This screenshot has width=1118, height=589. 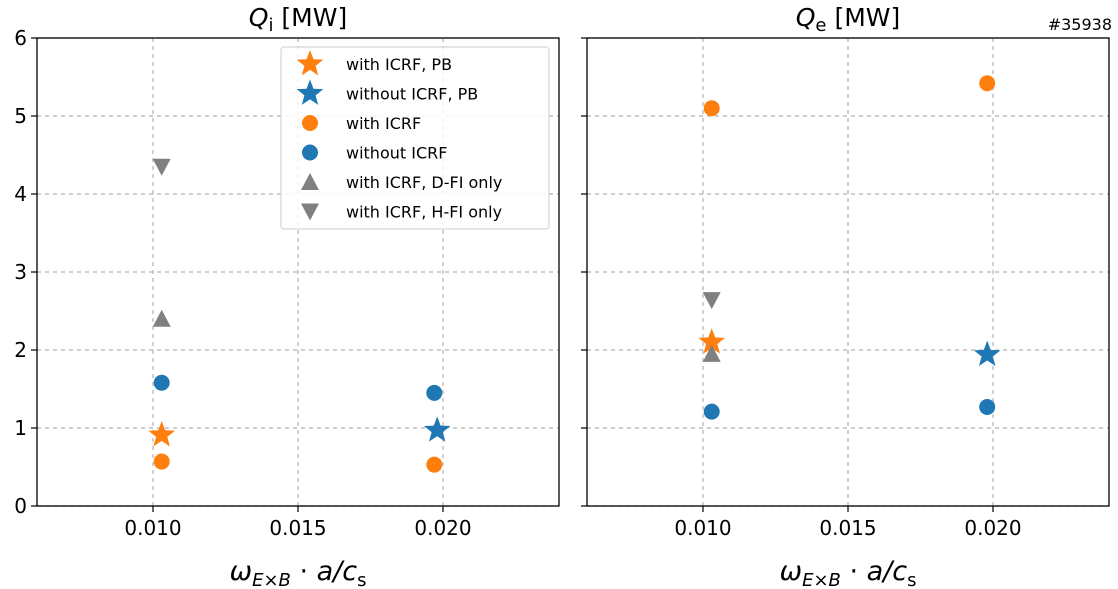 I want to click on y-tick-label: 2, so click(x=20, y=350).